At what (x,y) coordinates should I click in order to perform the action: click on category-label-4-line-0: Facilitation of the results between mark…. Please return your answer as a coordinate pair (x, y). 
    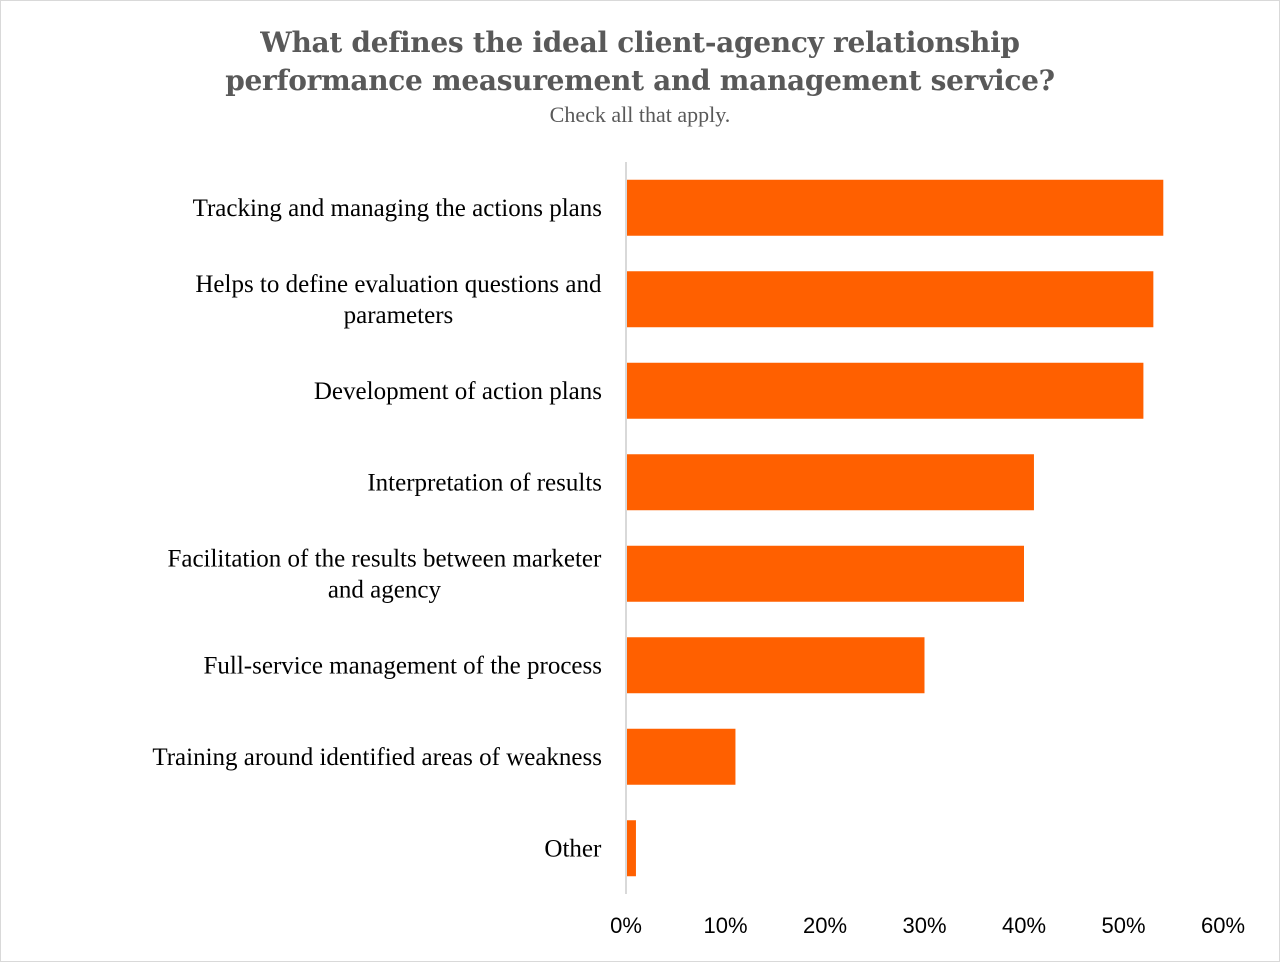
    Looking at the image, I should click on (384, 558).